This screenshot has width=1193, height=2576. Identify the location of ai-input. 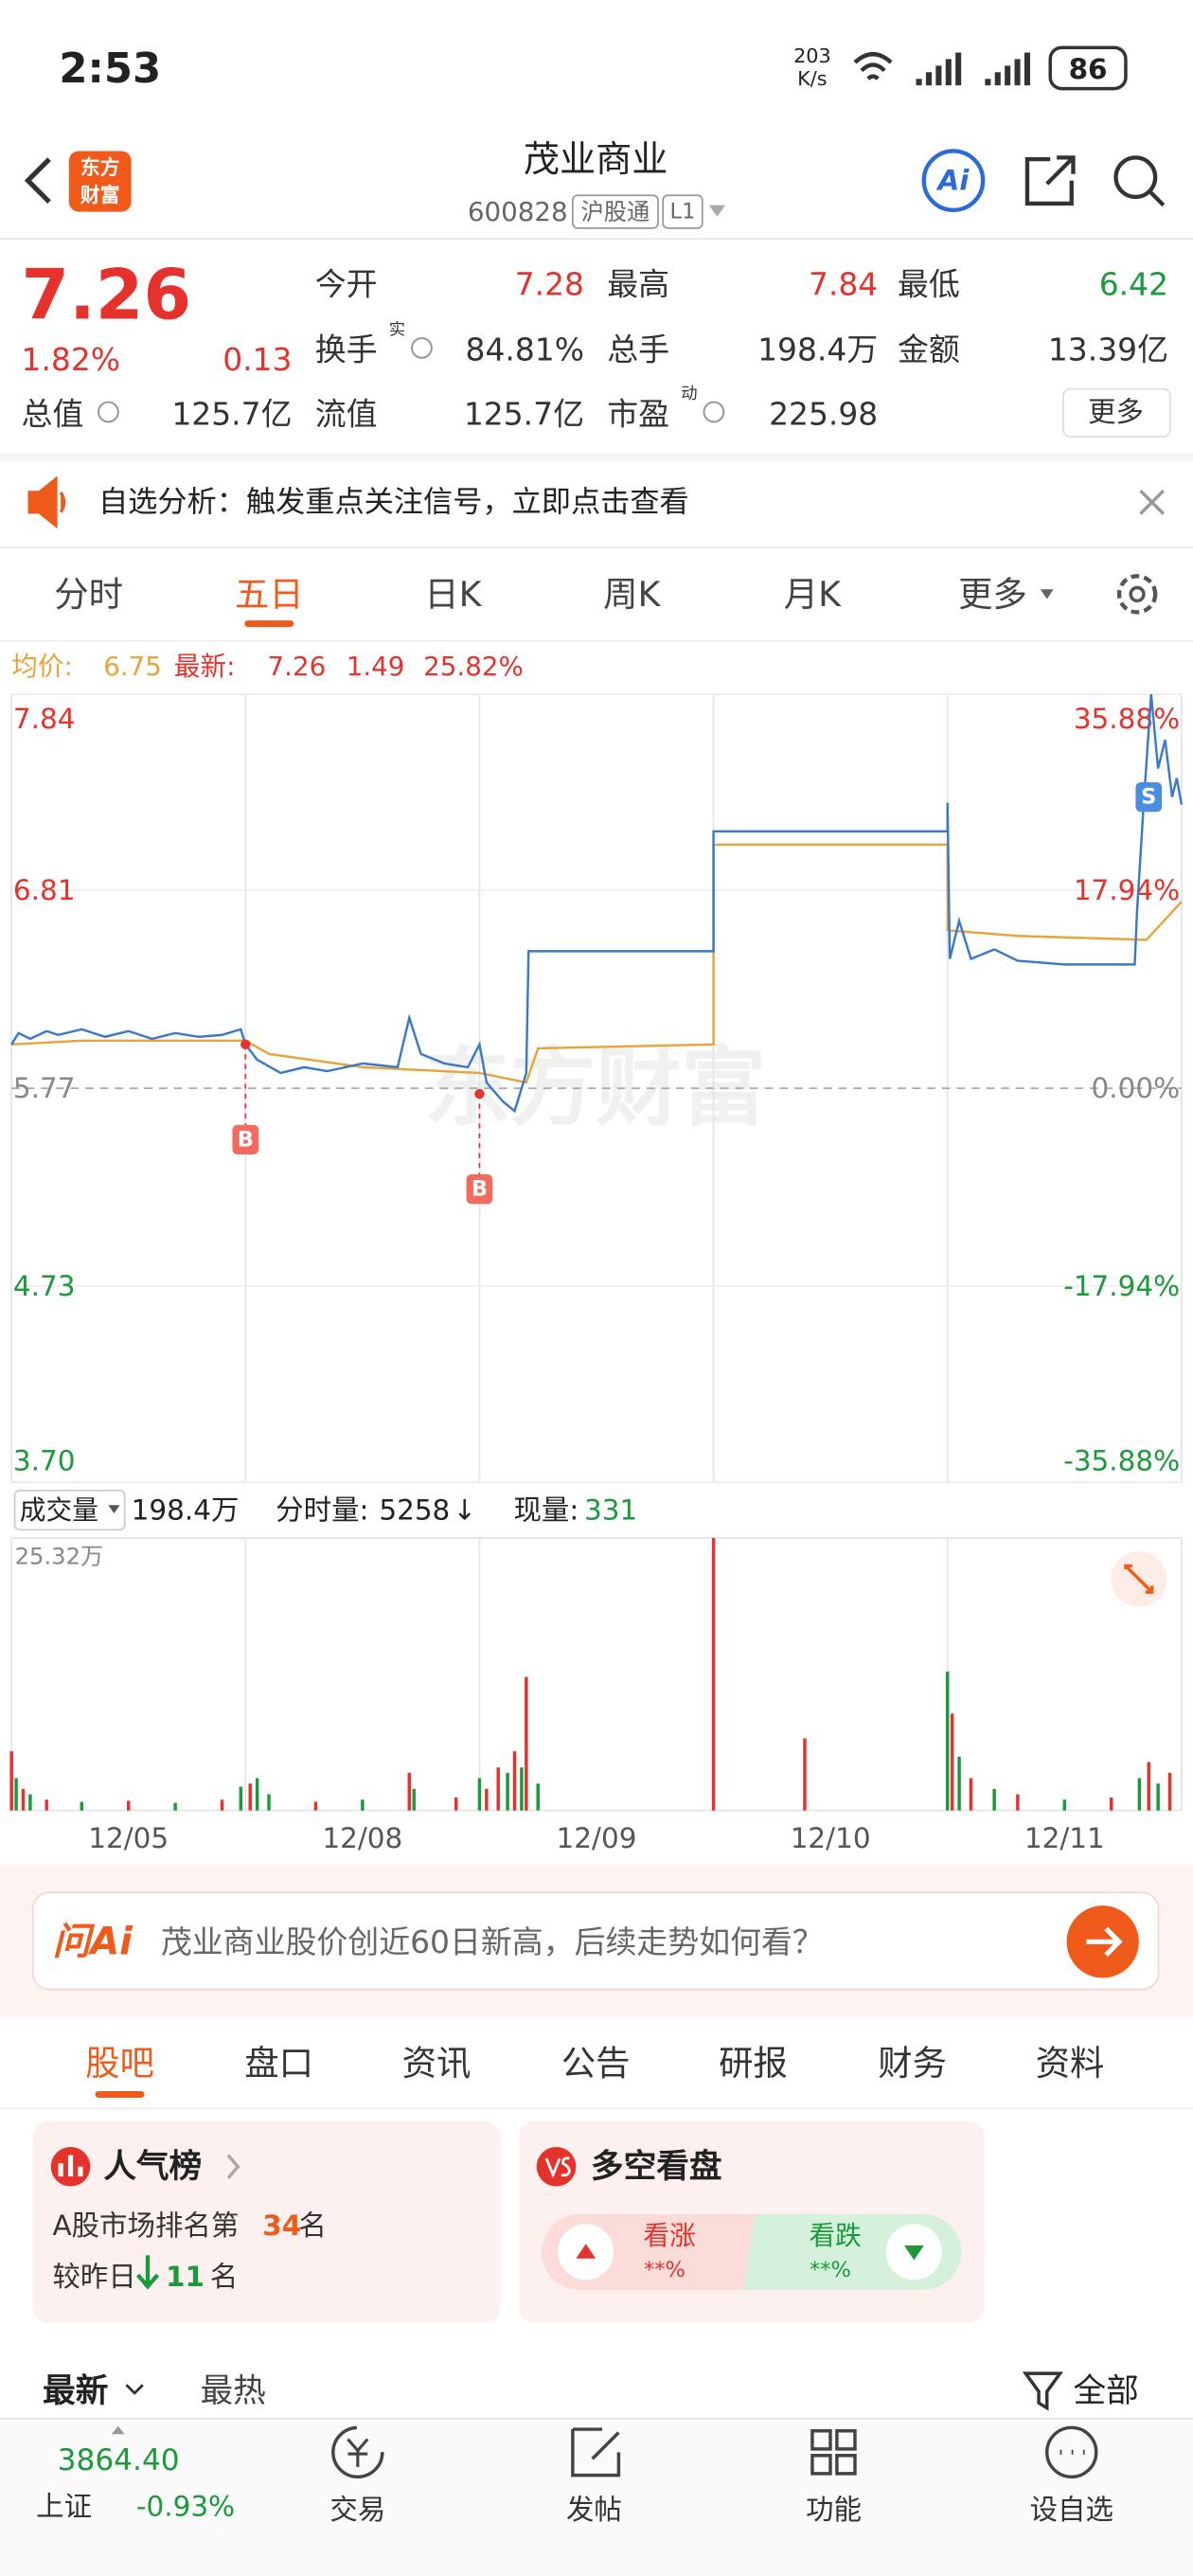
(595, 1941).